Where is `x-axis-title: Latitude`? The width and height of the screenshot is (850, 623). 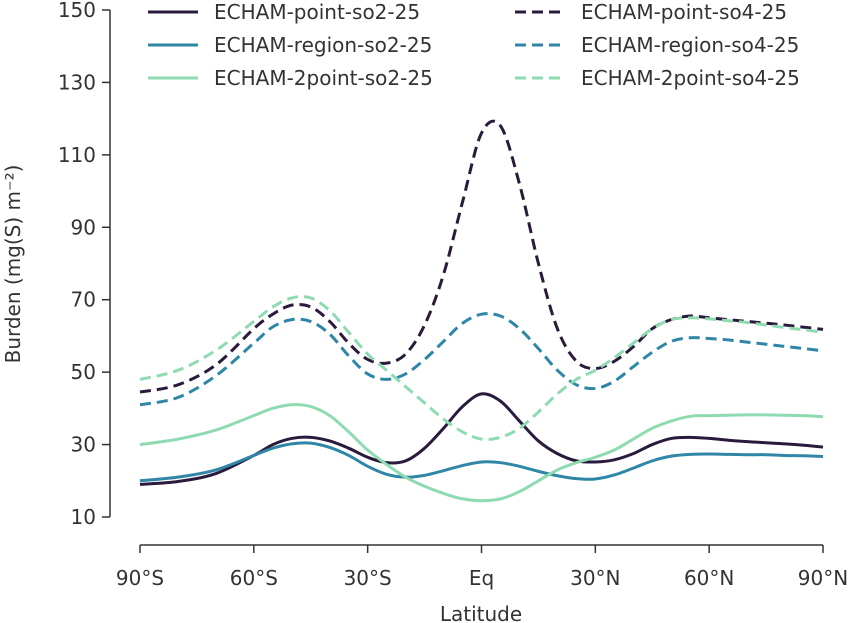 x-axis-title: Latitude is located at coordinates (481, 612).